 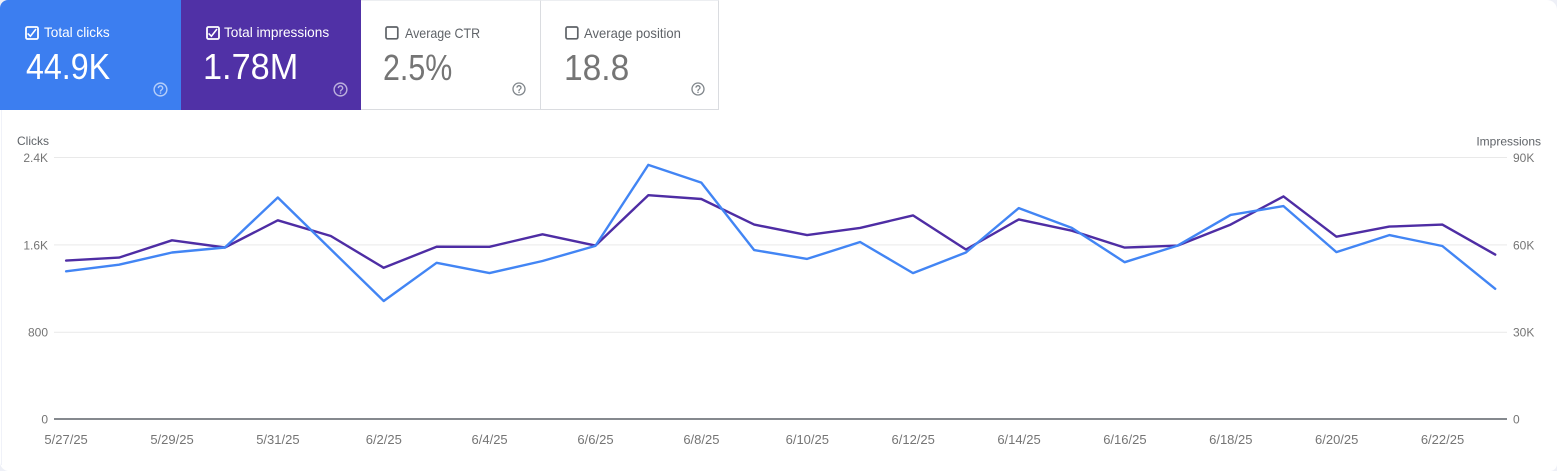 I want to click on svg-text: 6/8/25, so click(x=701, y=439).